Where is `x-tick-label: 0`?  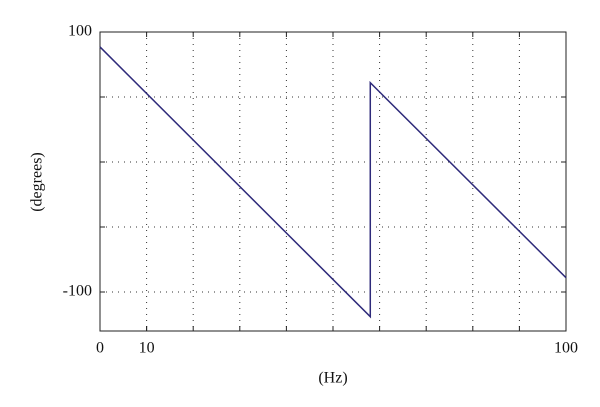 x-tick-label: 0 is located at coordinates (100, 348).